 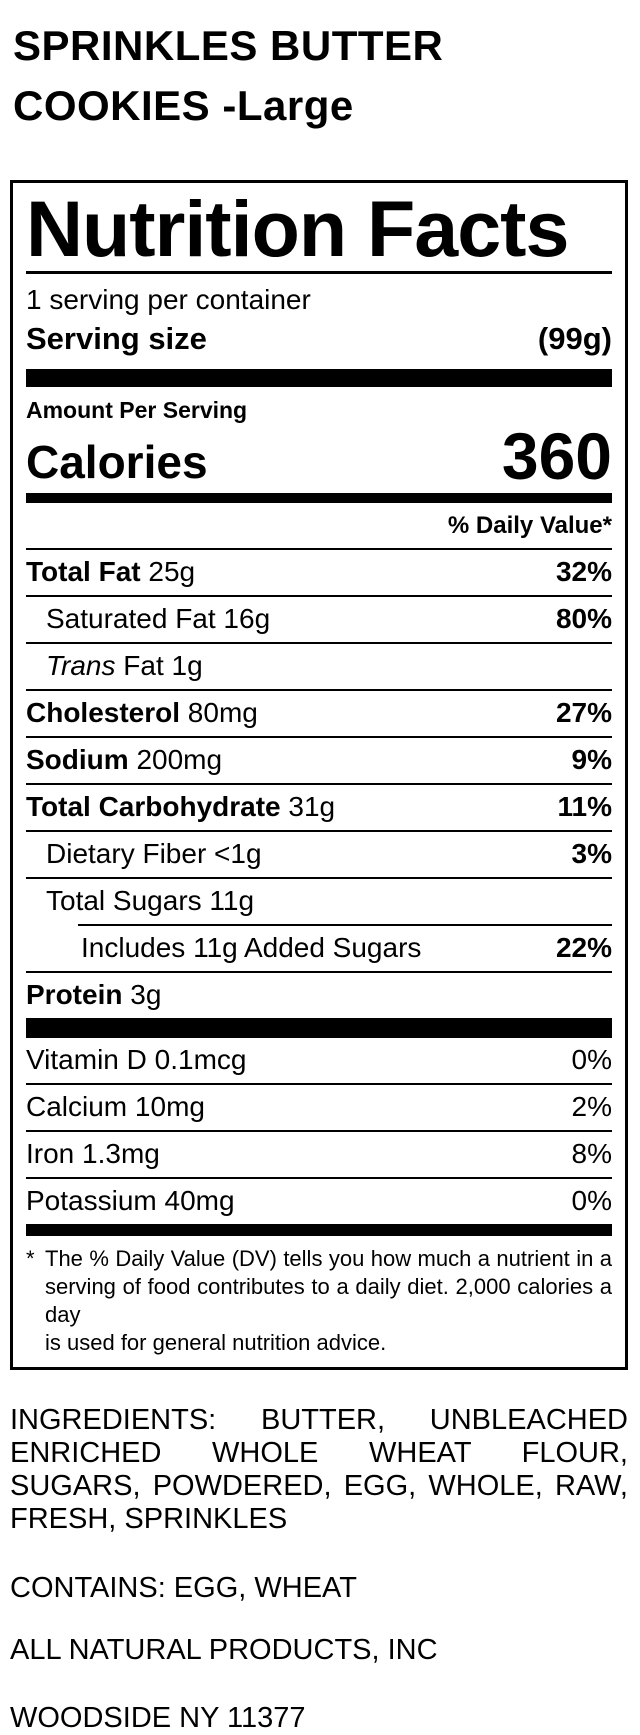 I want to click on text-line: INGREDIENTS: BUTTER, UNBLEACHED, so click(x=319, y=1419).